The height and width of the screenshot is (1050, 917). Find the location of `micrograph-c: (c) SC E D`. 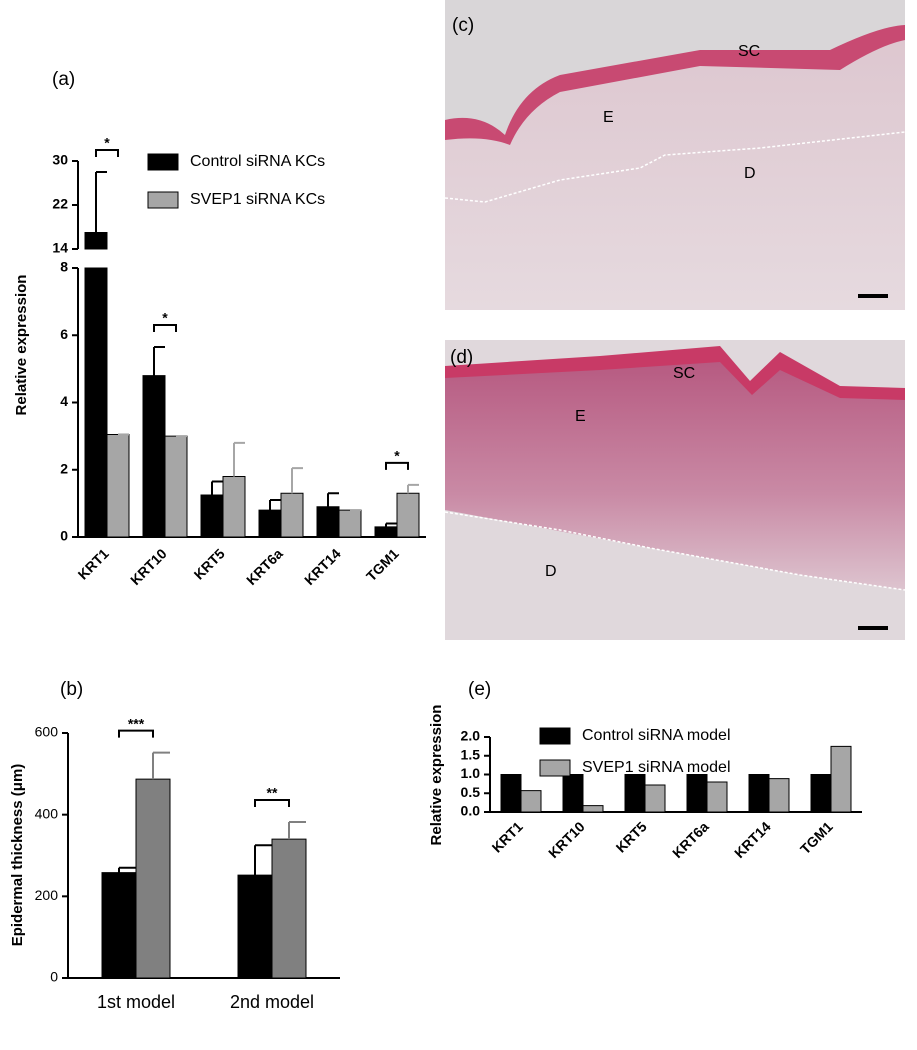

micrograph-c: (c) SC E D is located at coordinates (675, 155).